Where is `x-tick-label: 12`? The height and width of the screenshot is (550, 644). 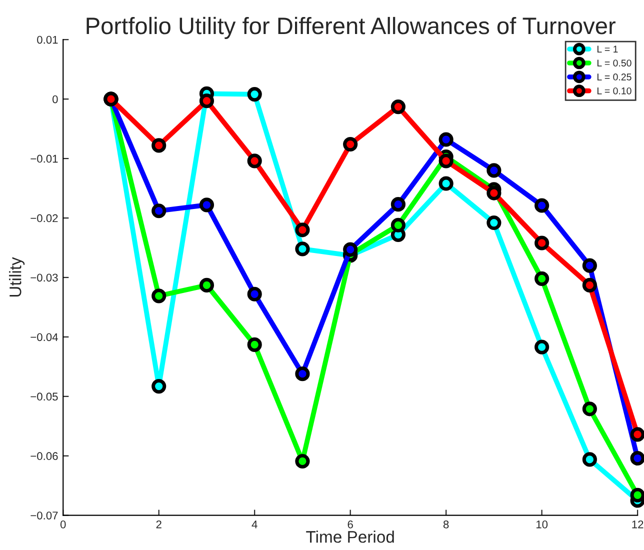
x-tick-label: 12 is located at coordinates (638, 524).